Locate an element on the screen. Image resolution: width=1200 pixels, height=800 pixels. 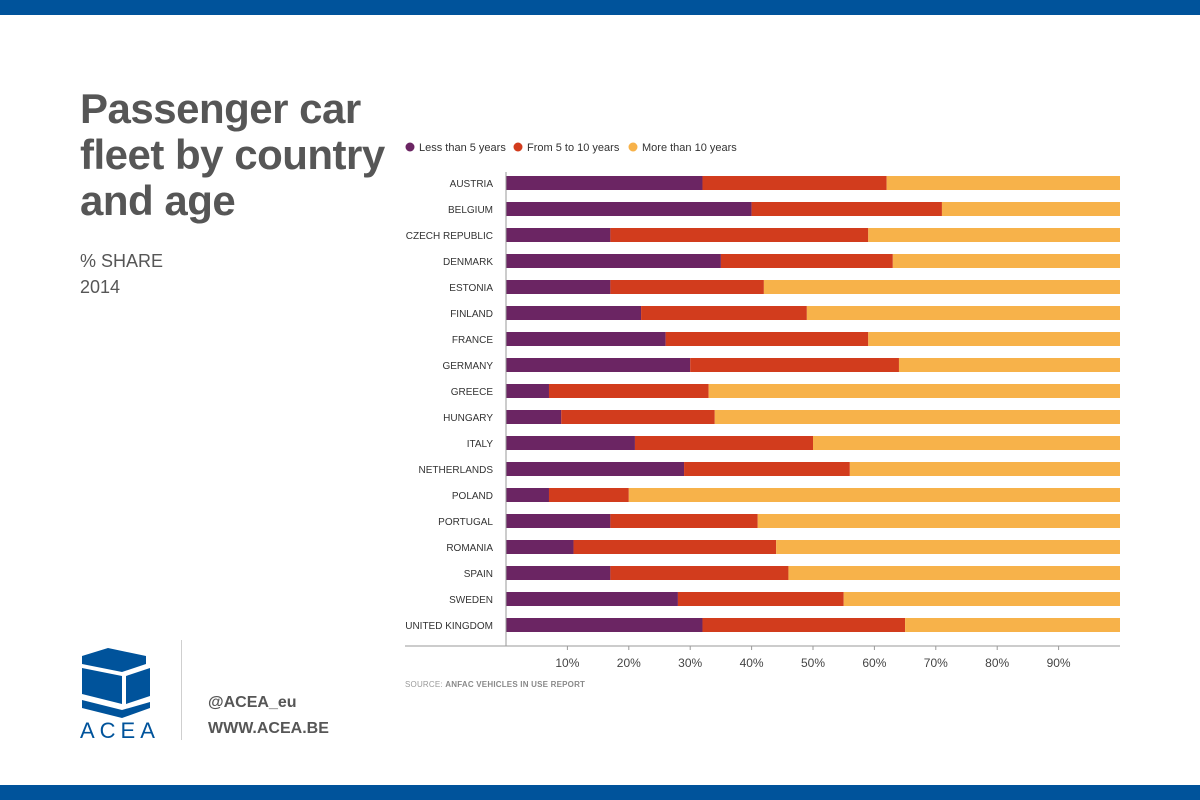
source-text: ANFAC VEHICLES IN USE REPORT is located at coordinates (515, 684).